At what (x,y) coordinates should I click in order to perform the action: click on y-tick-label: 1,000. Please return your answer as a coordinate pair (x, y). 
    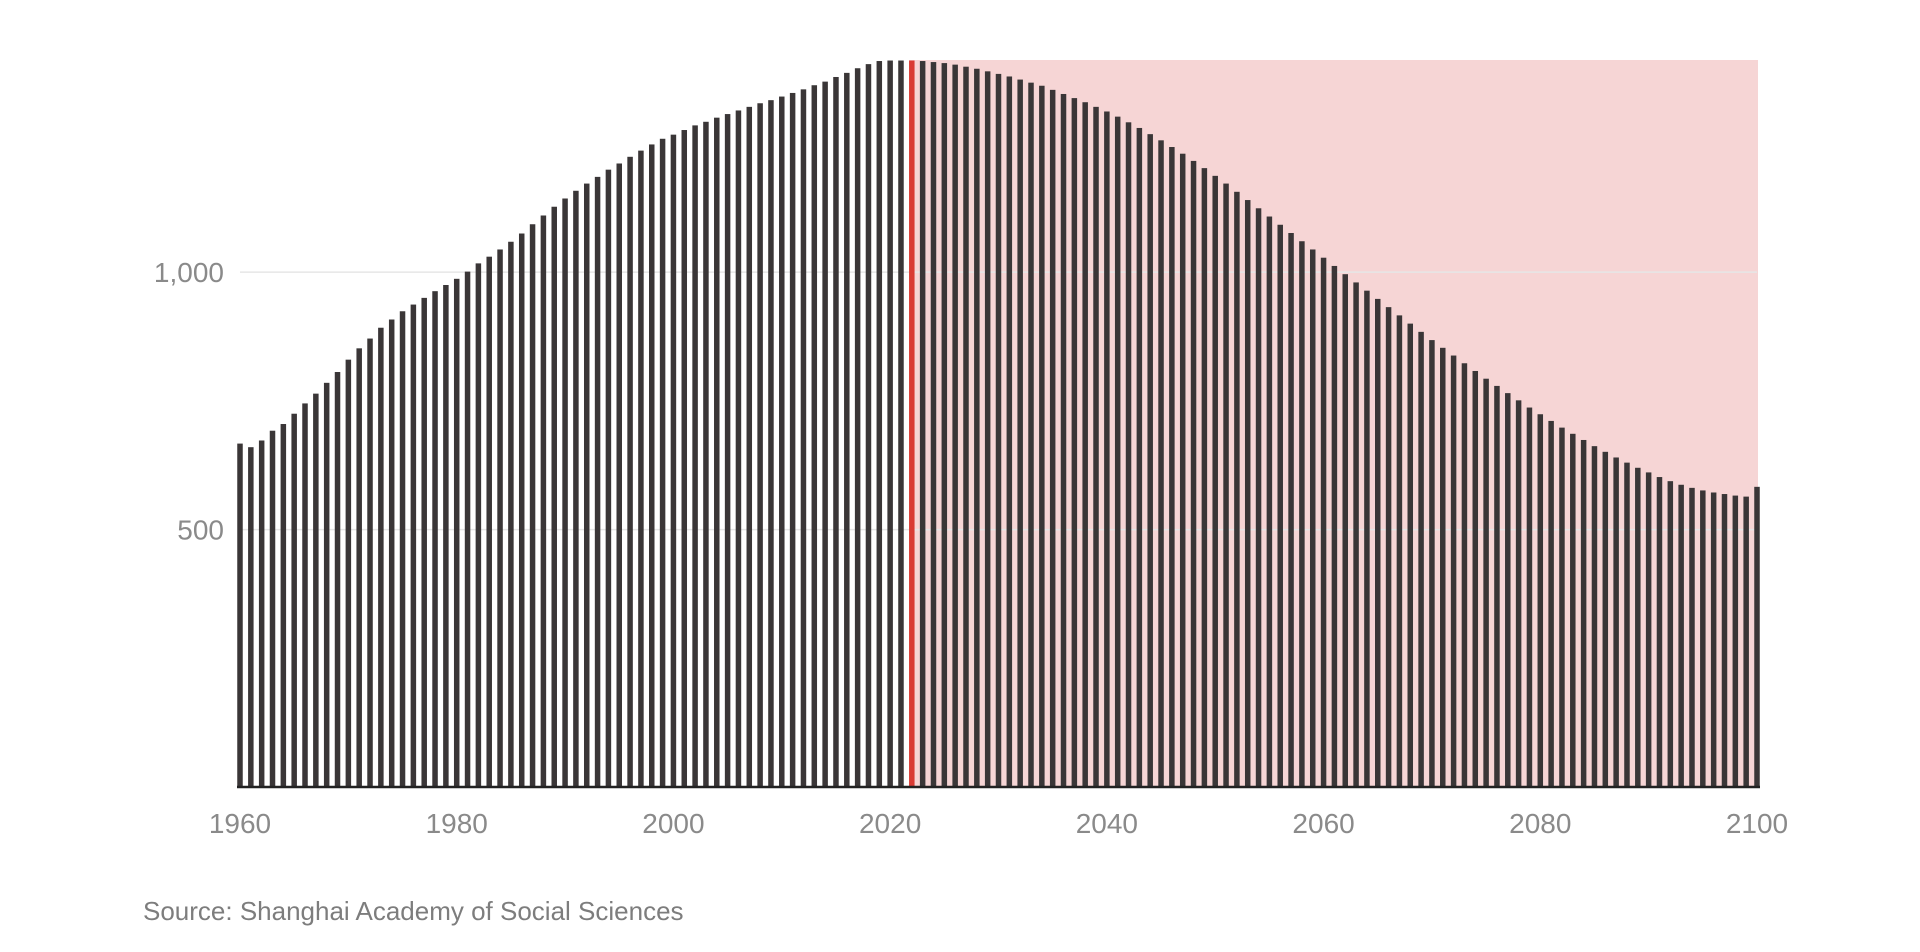
    Looking at the image, I should click on (189, 272).